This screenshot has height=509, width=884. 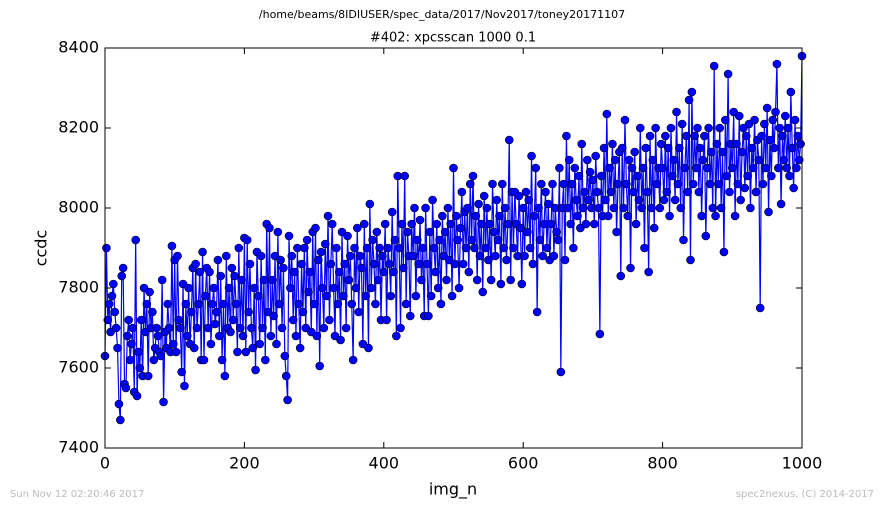 I want to click on x-tick-label: 600, so click(x=523, y=463).